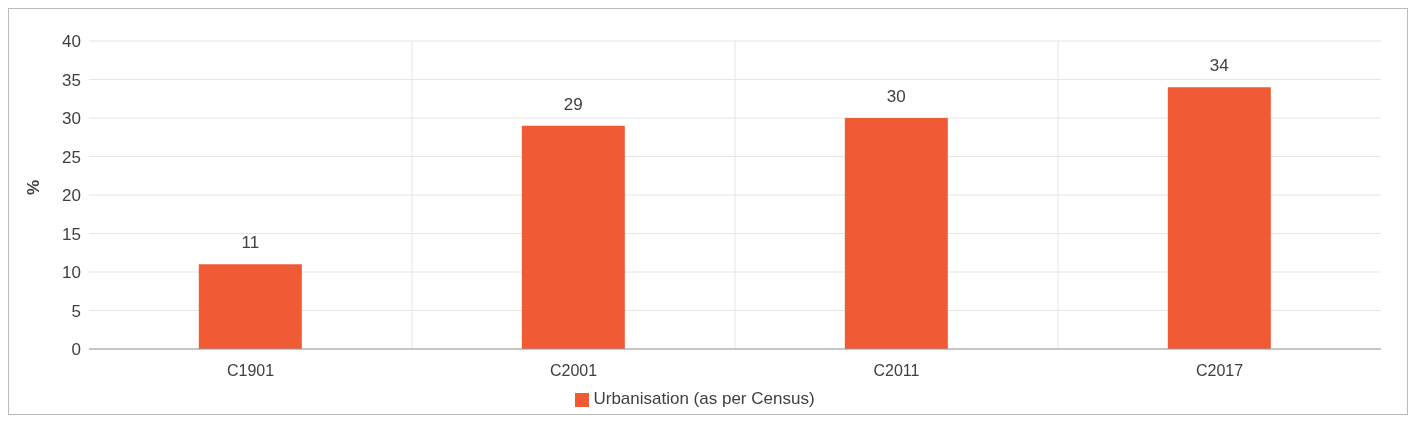 This screenshot has height=423, width=1416. What do you see at coordinates (573, 104) in the screenshot?
I see `data-label: 29` at bounding box center [573, 104].